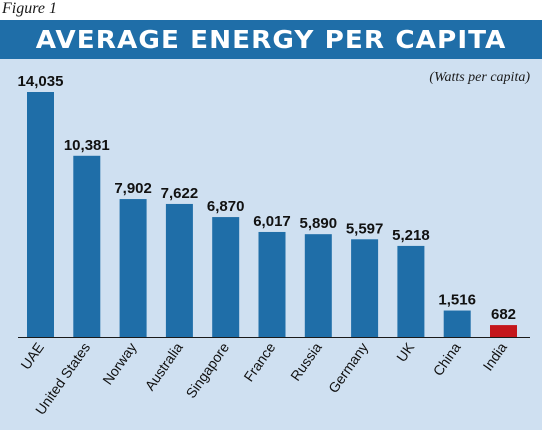 The image size is (542, 430). What do you see at coordinates (365, 228) in the screenshot?
I see `value-label-germany: 5,597` at bounding box center [365, 228].